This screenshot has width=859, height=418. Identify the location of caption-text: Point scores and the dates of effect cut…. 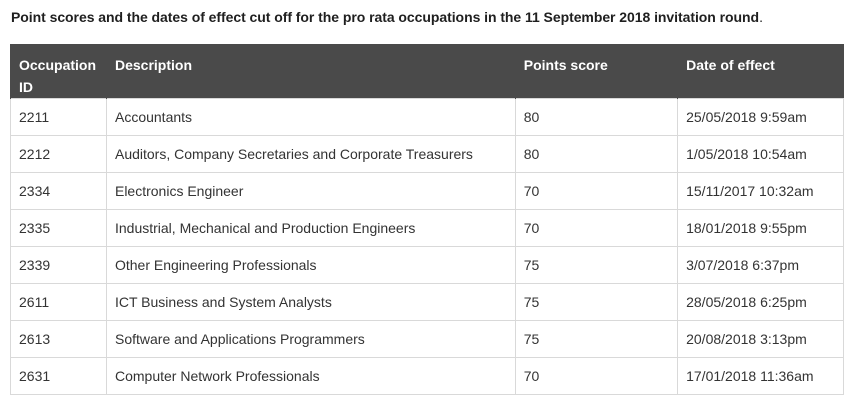
(385, 17).